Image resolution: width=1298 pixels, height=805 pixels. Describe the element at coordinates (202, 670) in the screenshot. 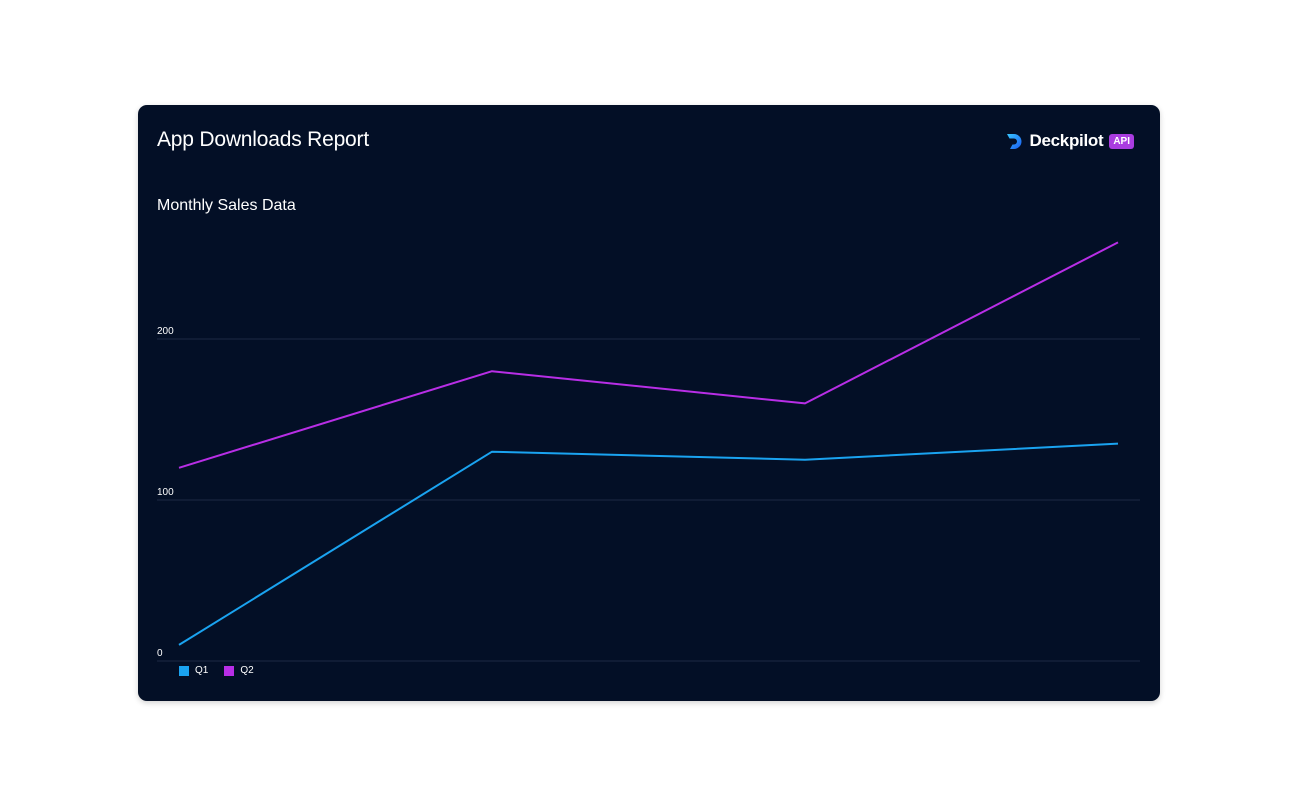

I see `legend-label: Q1` at that location.